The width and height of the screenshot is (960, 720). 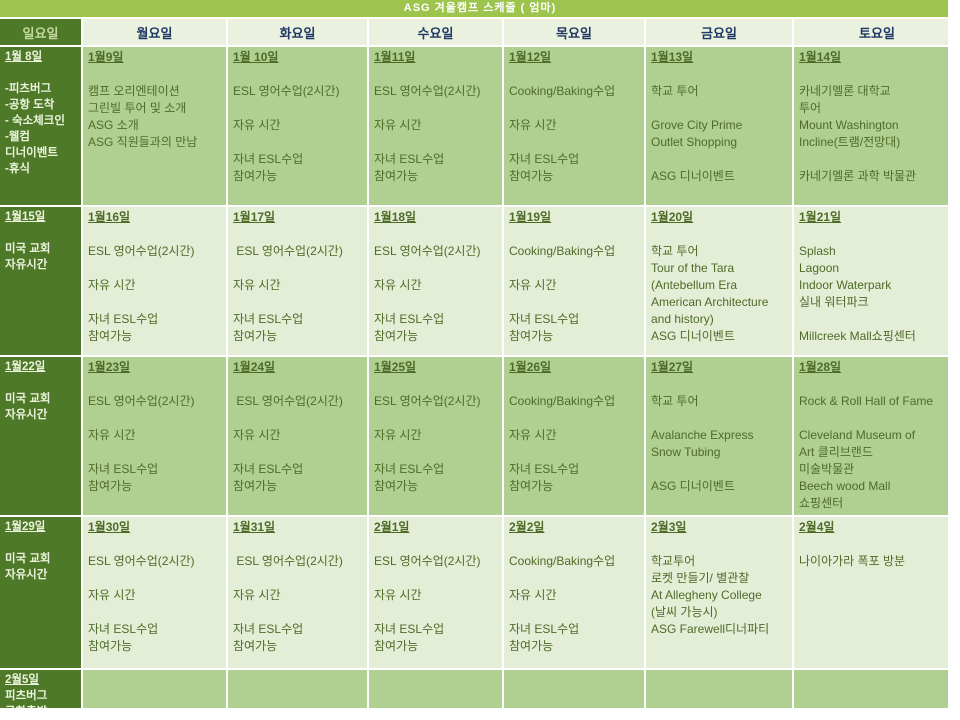 What do you see at coordinates (672, 57) in the screenshot?
I see `cell-date: 1월13일` at bounding box center [672, 57].